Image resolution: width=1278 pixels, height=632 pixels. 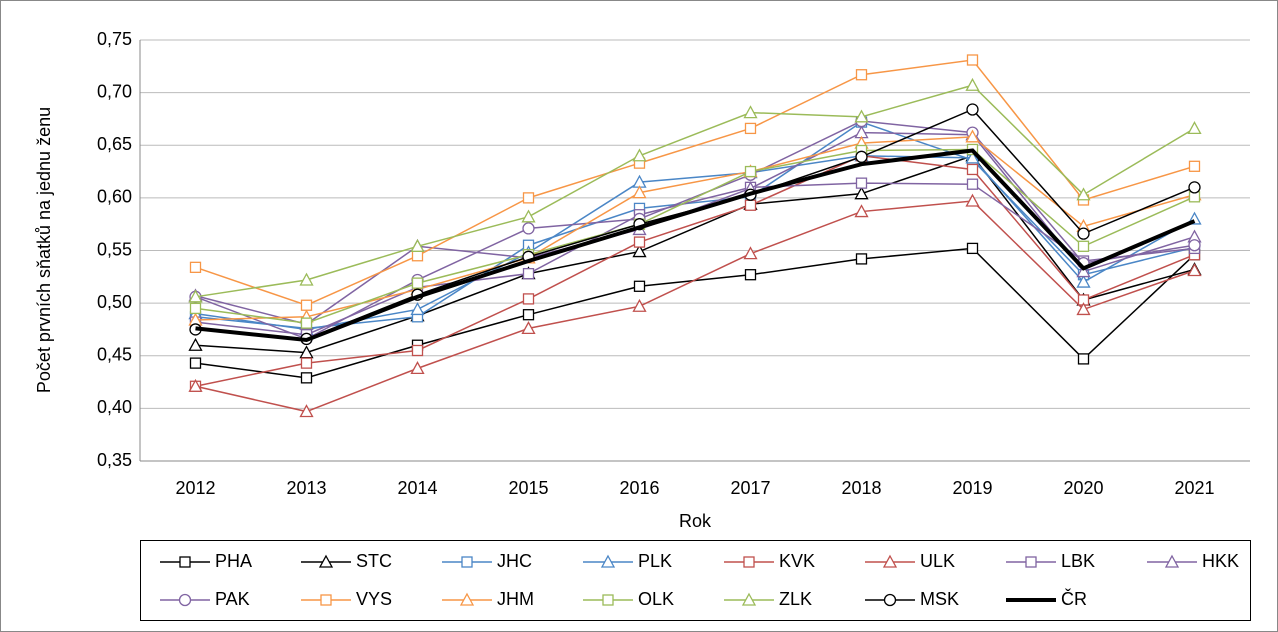 What do you see at coordinates (114, 144) in the screenshot?
I see `y-tick-label: 0,65` at bounding box center [114, 144].